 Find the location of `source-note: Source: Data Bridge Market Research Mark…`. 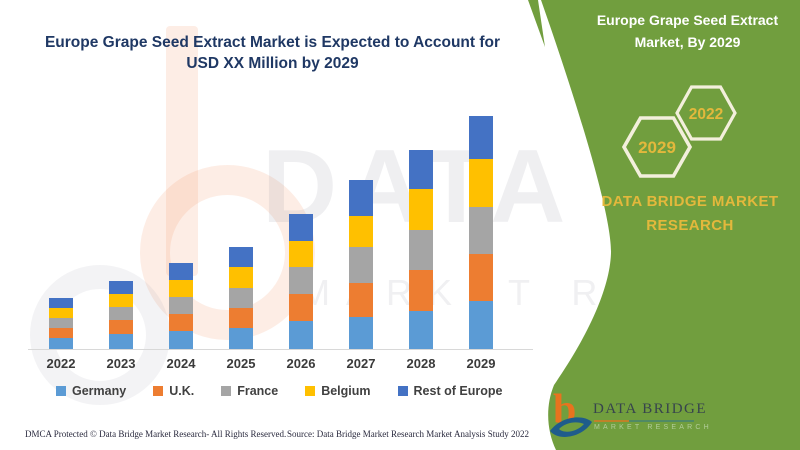

source-note: Source: Data Bridge Market Research Mark… is located at coordinates (408, 434).